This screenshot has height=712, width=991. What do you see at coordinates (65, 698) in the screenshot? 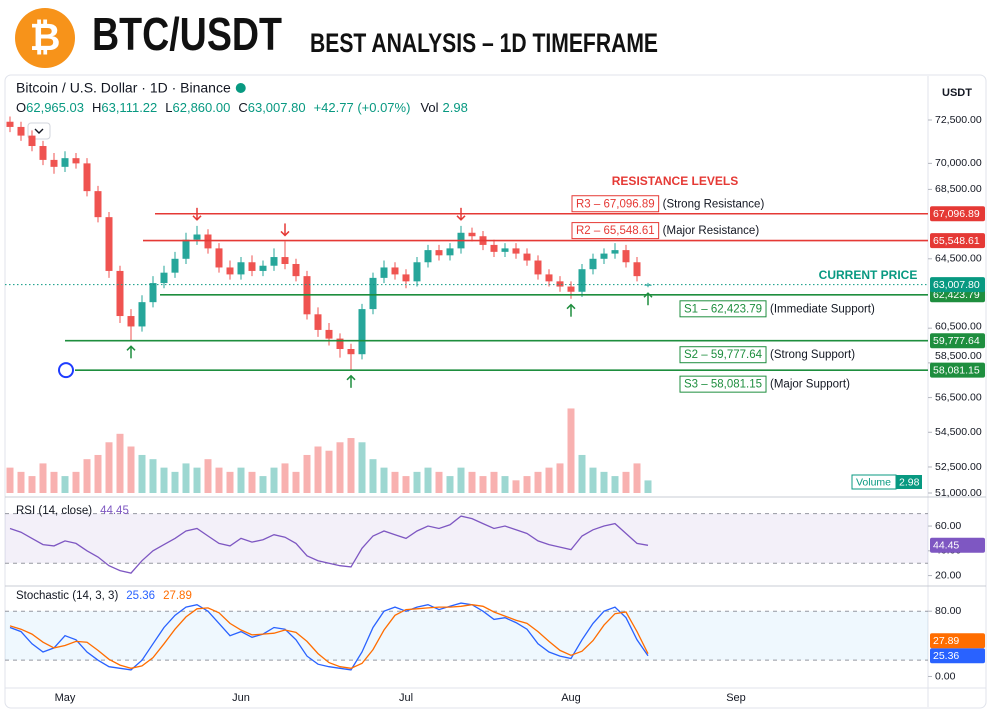
I see `x-tick-label: May` at bounding box center [65, 698].